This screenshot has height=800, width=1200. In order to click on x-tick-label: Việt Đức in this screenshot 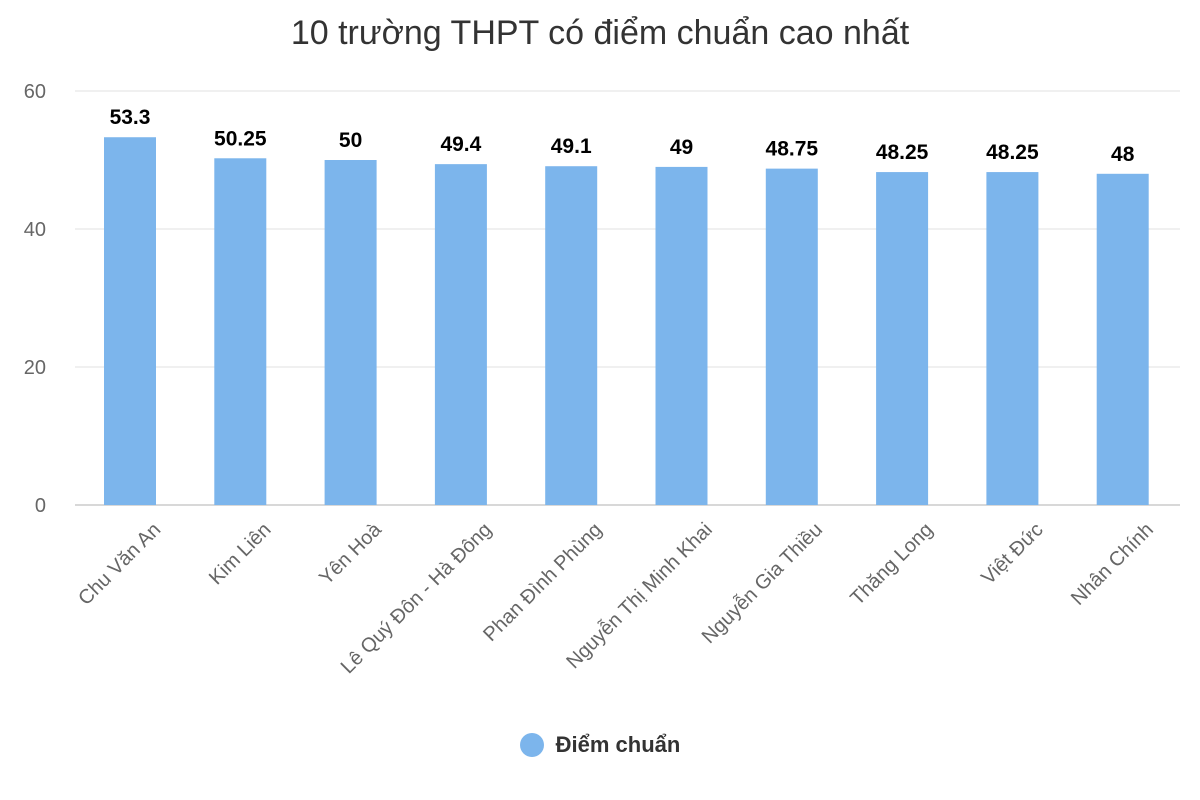, I will do `click(1012, 554)`.